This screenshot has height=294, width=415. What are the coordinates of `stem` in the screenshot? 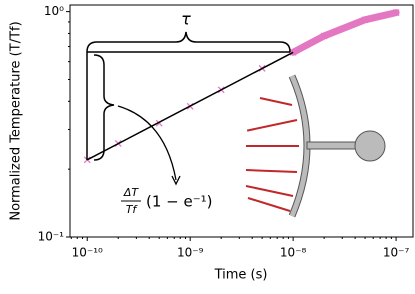 It's located at (332, 145).